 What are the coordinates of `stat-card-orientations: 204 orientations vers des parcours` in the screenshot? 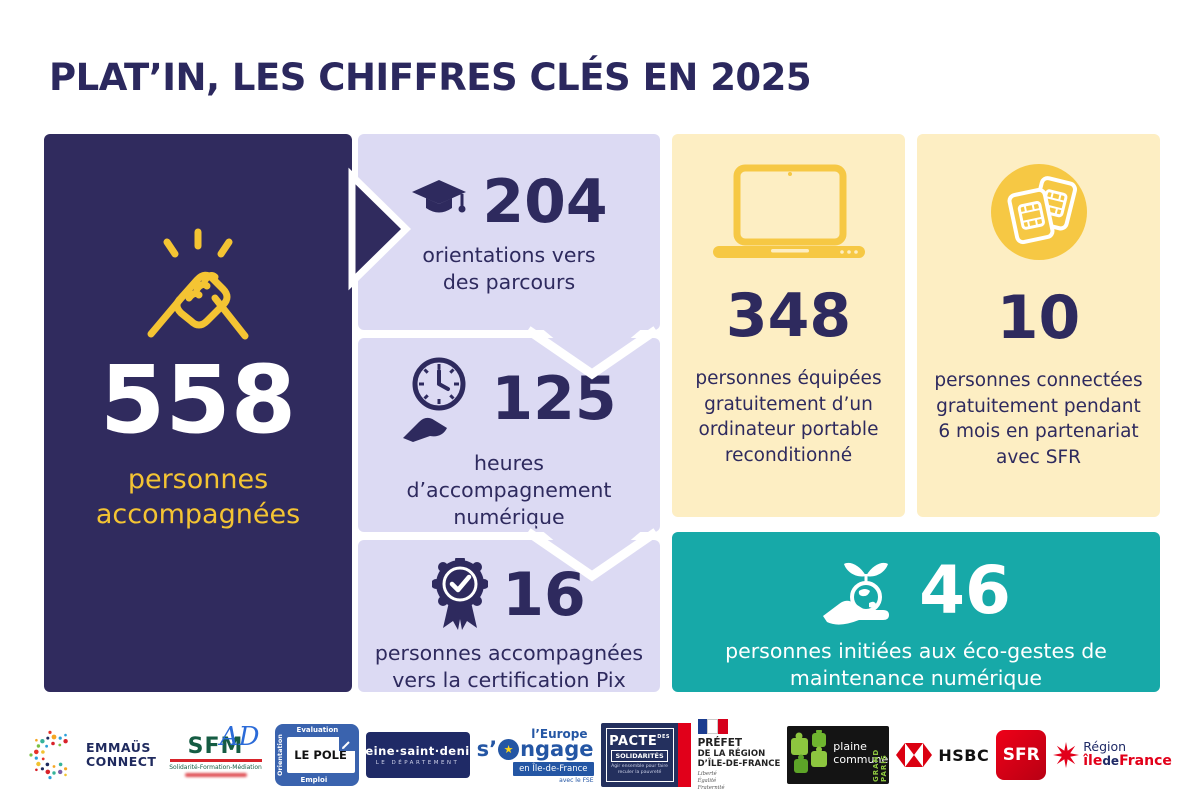 It's located at (509, 232).